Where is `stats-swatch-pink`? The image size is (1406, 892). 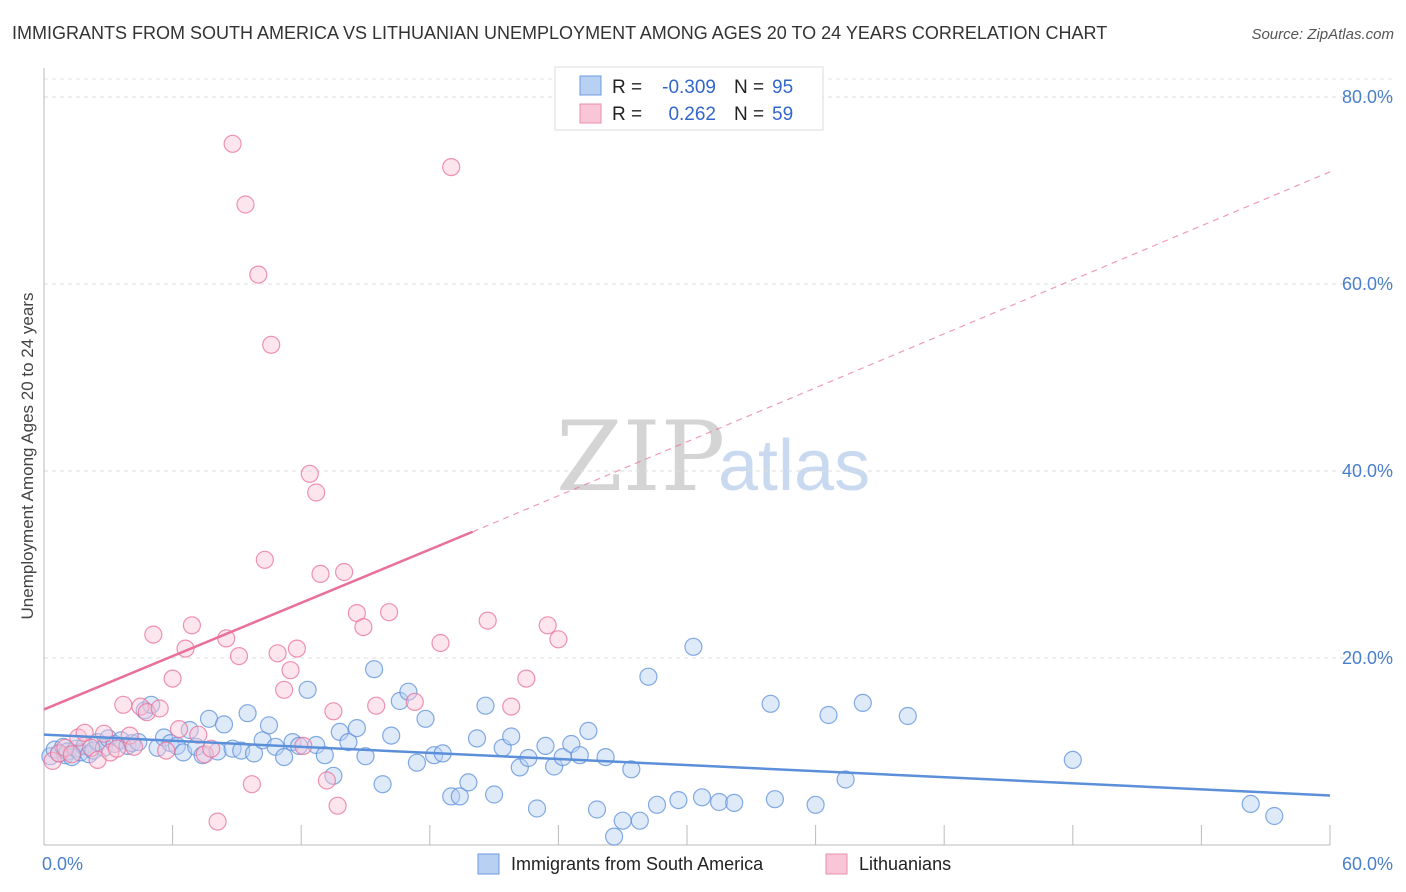
stats-swatch-pink is located at coordinates (590, 113).